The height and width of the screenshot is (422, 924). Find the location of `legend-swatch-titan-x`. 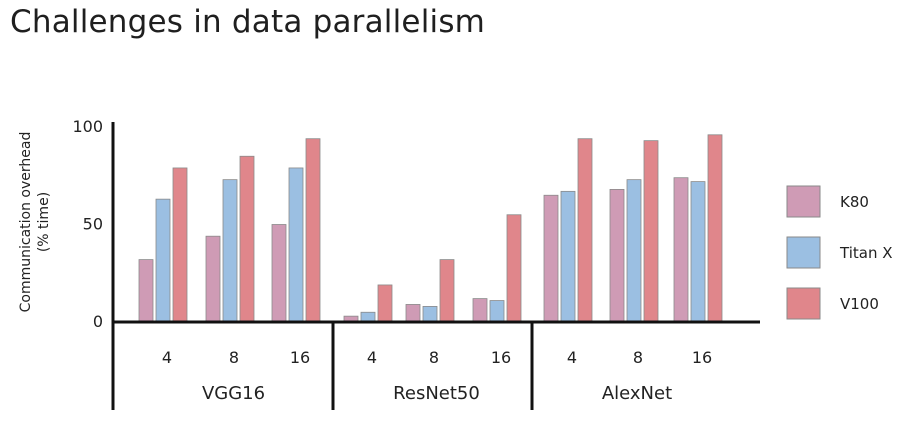

legend-swatch-titan-x is located at coordinates (803, 252).